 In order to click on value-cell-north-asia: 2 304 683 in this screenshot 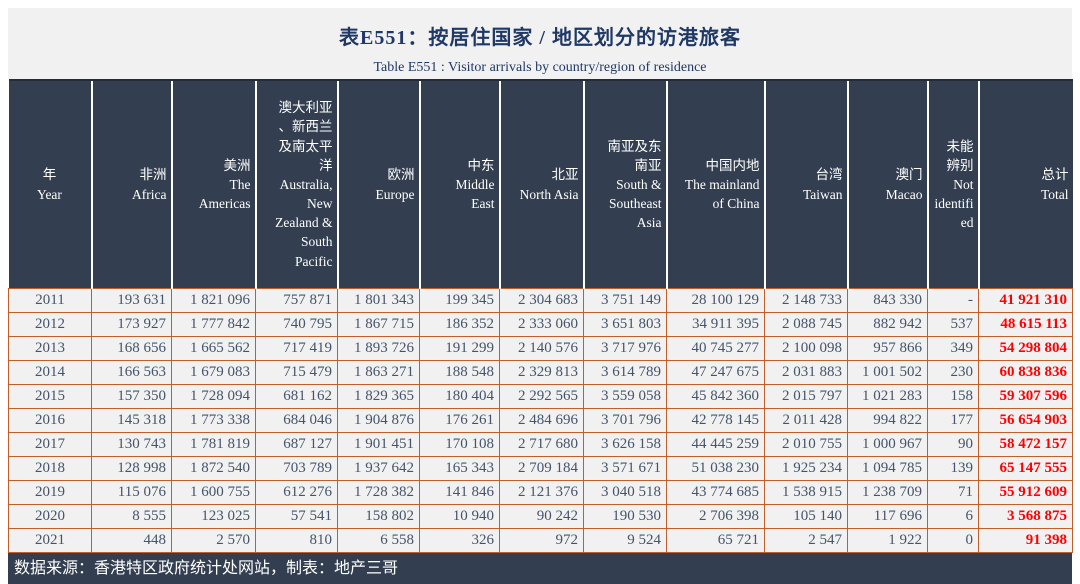, I will do `click(541, 300)`.